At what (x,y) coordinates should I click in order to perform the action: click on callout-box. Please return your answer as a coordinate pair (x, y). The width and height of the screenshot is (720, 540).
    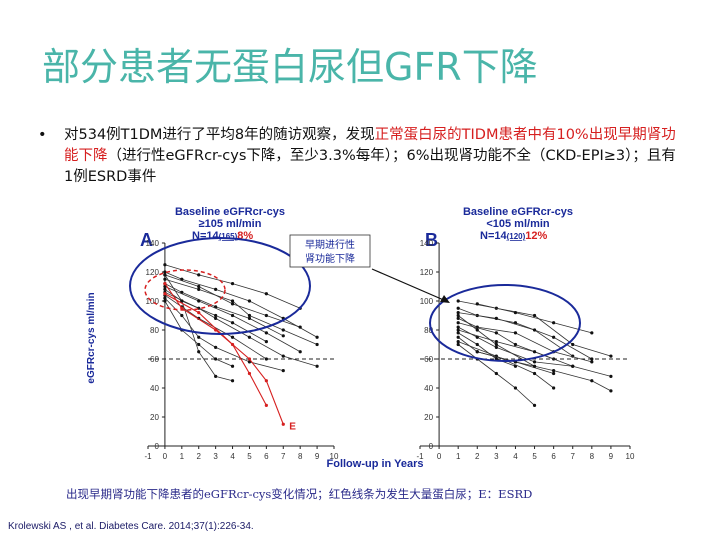
    Looking at the image, I should click on (330, 251).